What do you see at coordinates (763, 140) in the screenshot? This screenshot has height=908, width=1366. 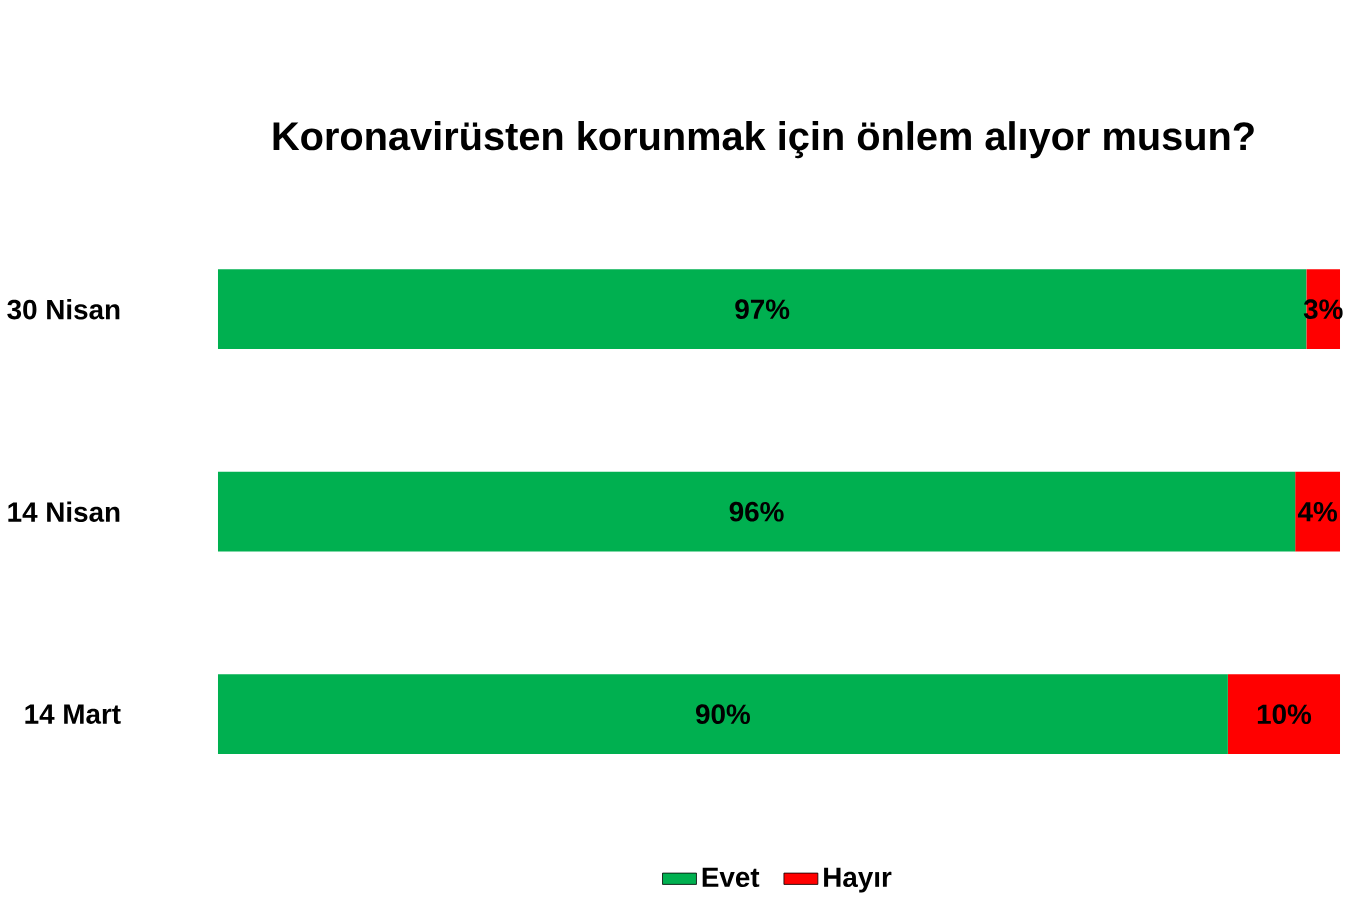 I see `chart-title: Koronavirüsten korunmak için önlem alıyor musun?` at bounding box center [763, 140].